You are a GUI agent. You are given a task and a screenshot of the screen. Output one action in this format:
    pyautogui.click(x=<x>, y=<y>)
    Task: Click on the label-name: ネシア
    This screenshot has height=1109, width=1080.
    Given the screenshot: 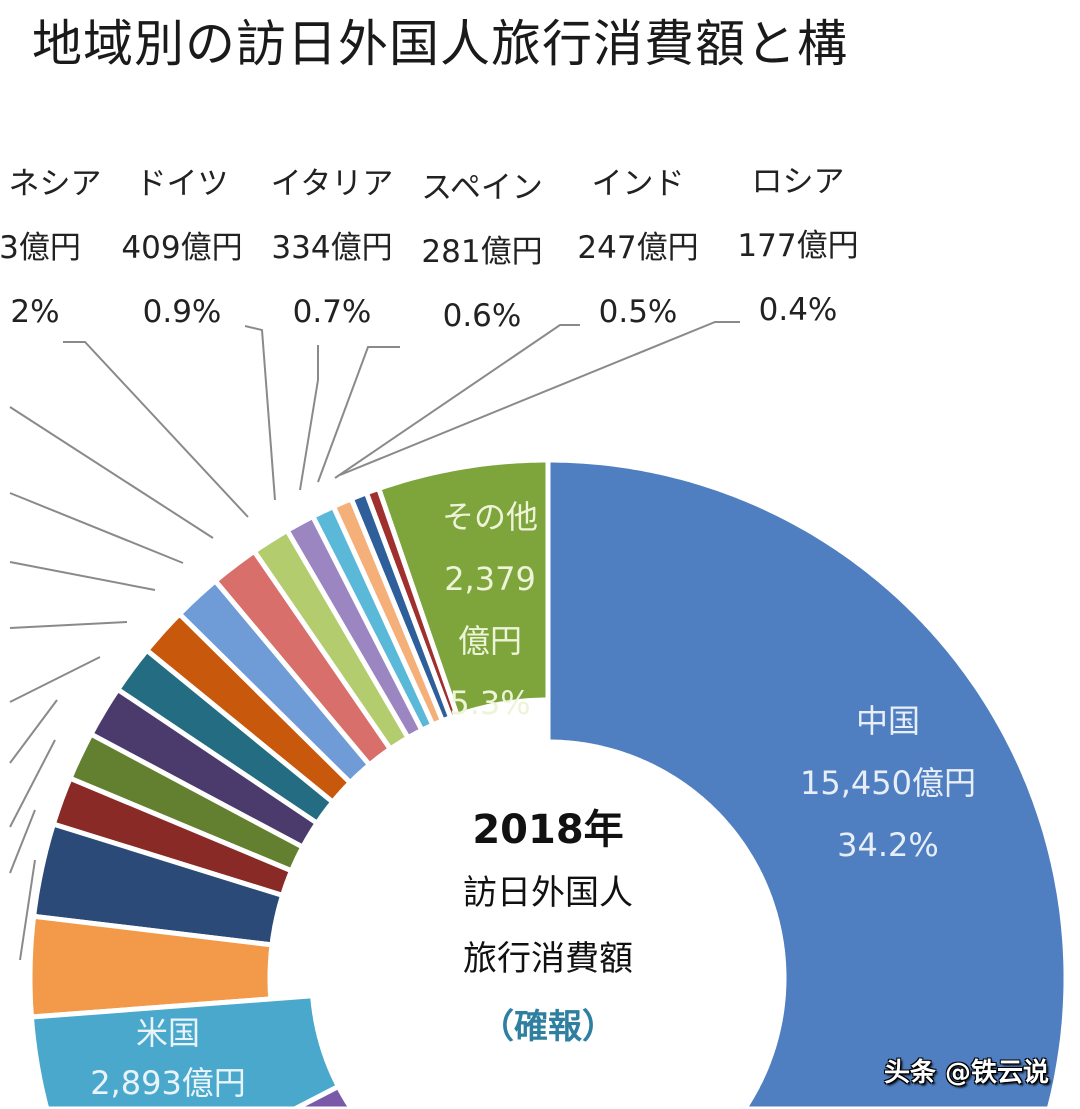 What is the action you would take?
    pyautogui.click(x=55, y=184)
    